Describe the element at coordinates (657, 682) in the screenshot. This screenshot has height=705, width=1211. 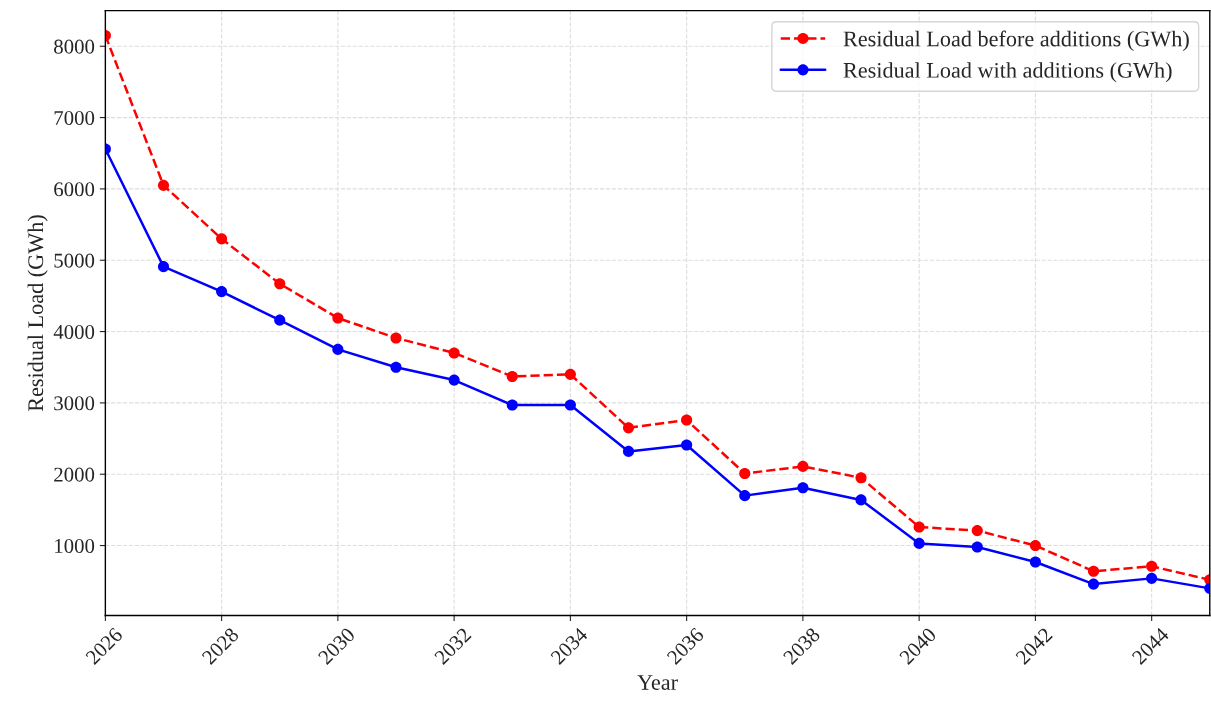
I see `x-axis-title: Year` at that location.